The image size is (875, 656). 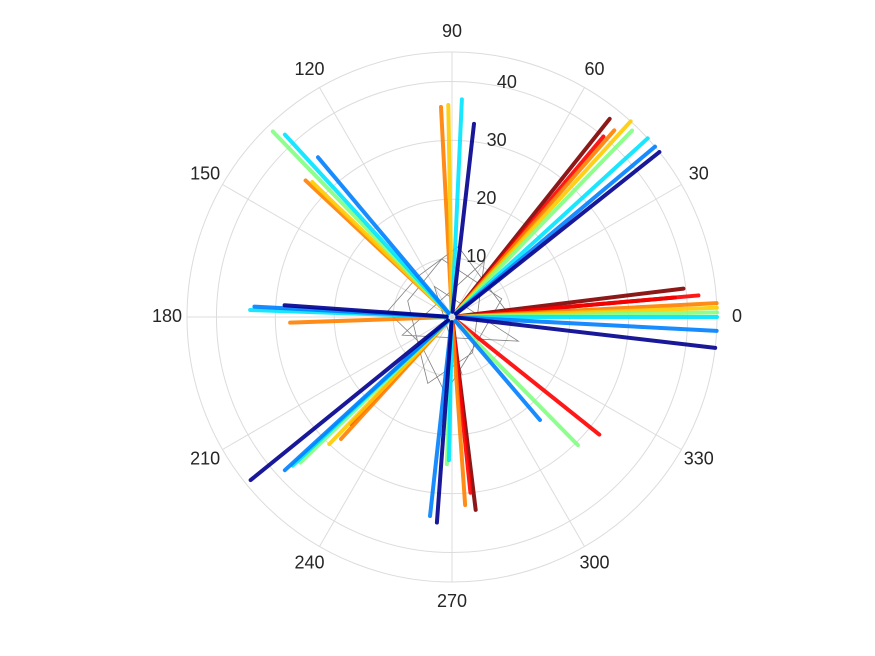 I want to click on r-tick-label: 20, so click(x=486, y=198).